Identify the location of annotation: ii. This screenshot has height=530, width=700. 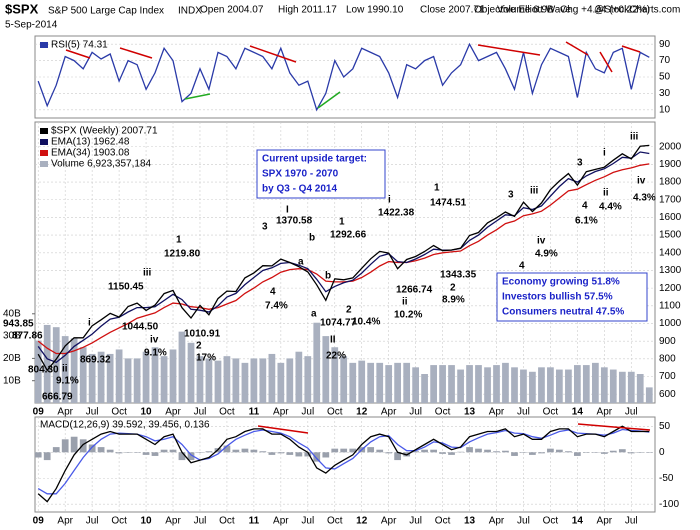
(606, 193).